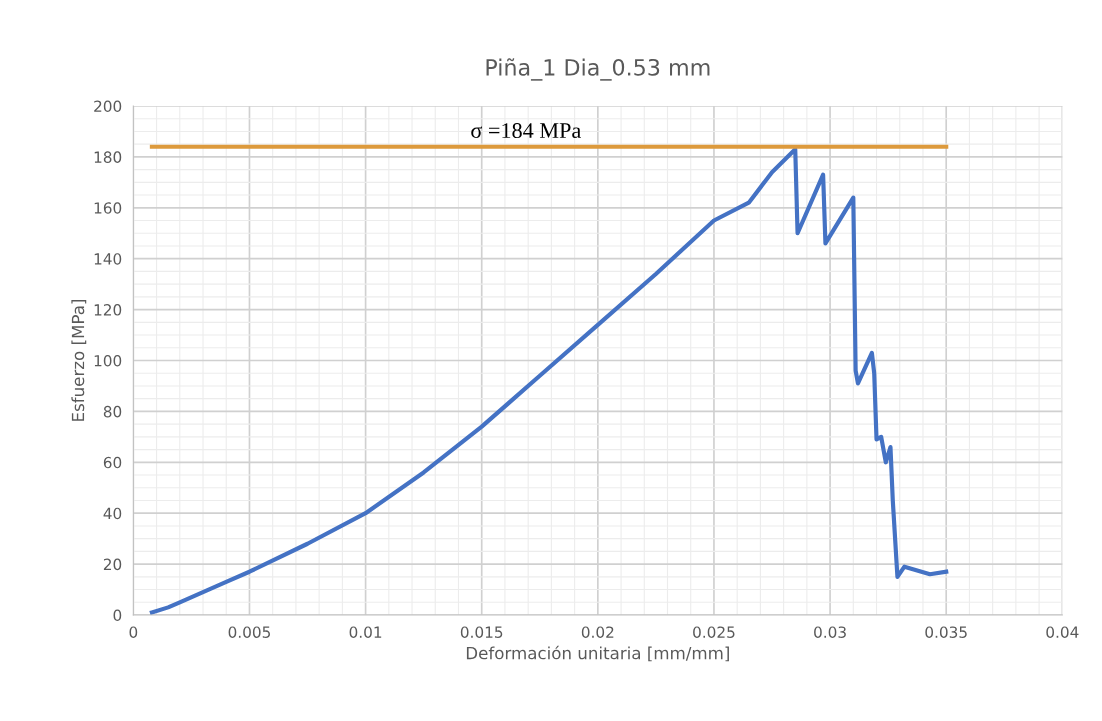  What do you see at coordinates (830, 632) in the screenshot?
I see `x-tick-label: 0.03` at bounding box center [830, 632].